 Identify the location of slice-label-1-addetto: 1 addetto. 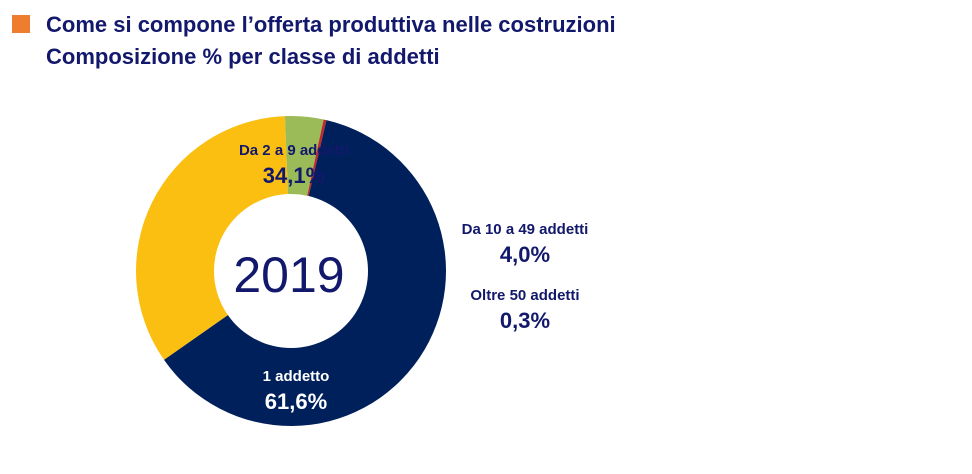
(296, 376).